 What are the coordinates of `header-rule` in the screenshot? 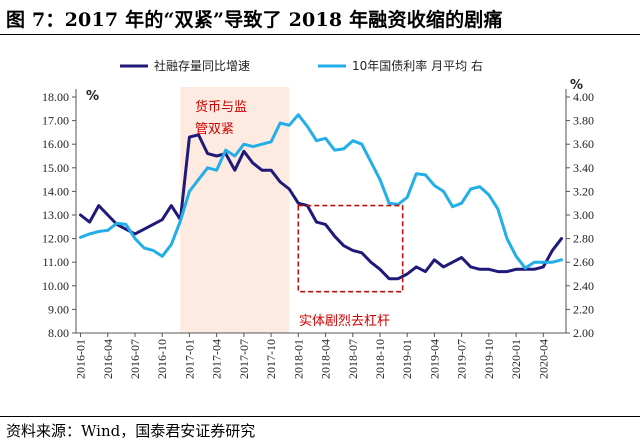 It's located at (320, 34).